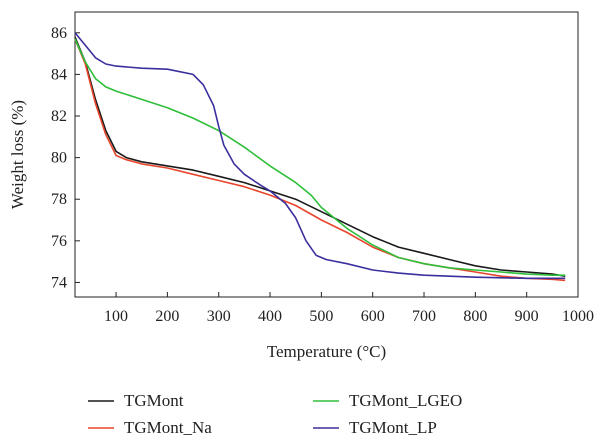 The height and width of the screenshot is (442, 602). What do you see at coordinates (17, 154) in the screenshot?
I see `y-axis-title: Weight loss (%)` at bounding box center [17, 154].